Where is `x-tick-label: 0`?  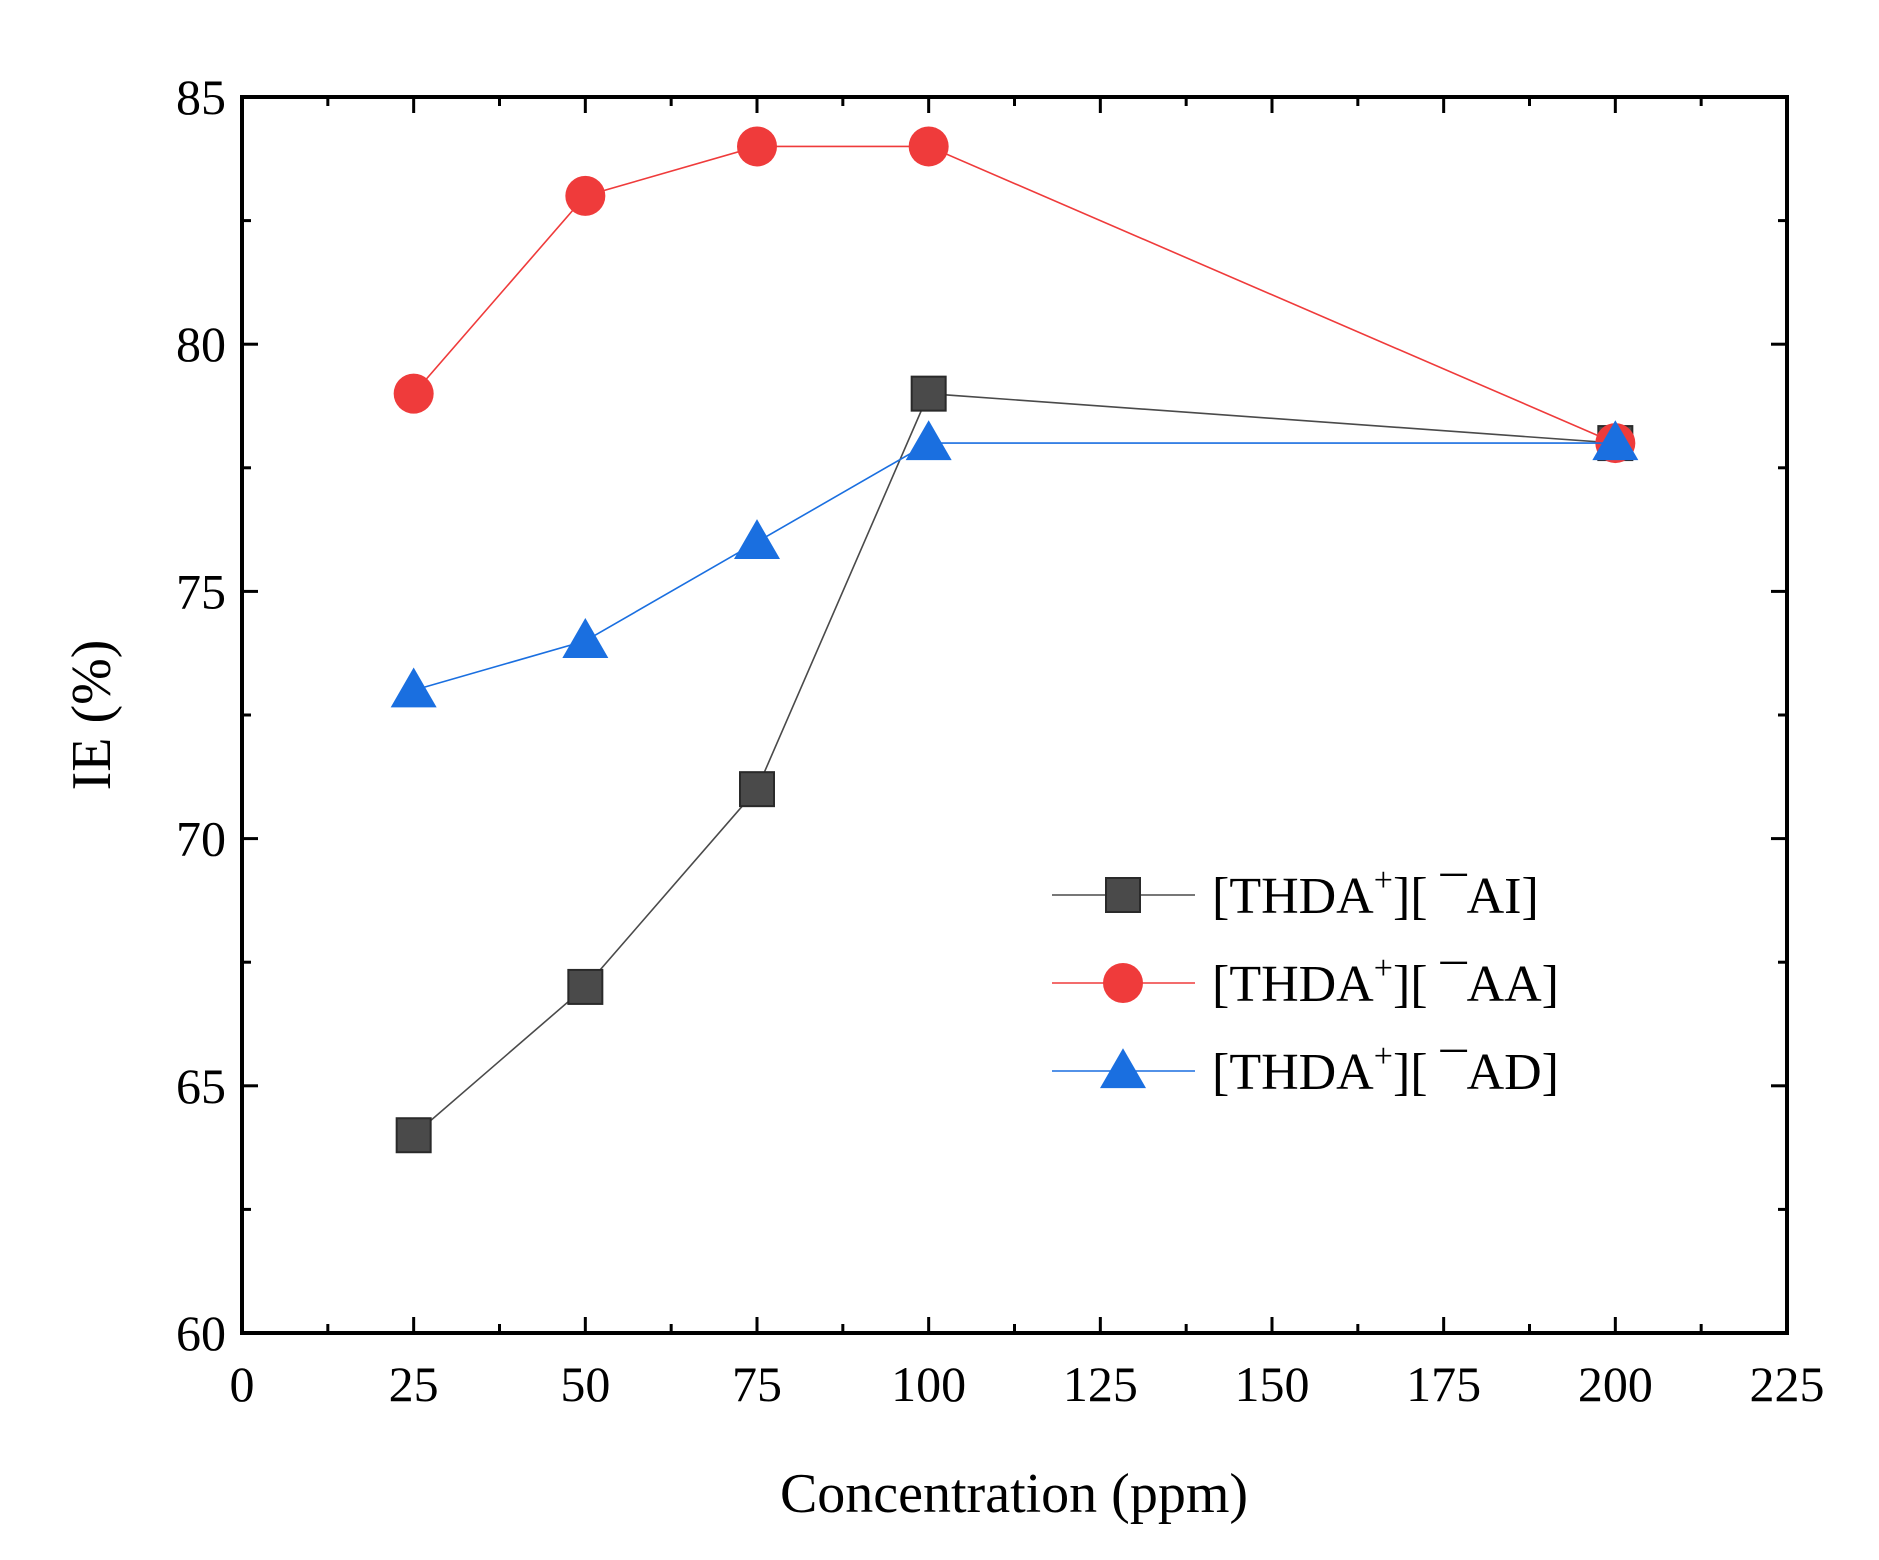
x-tick-label: 0 is located at coordinates (242, 1384).